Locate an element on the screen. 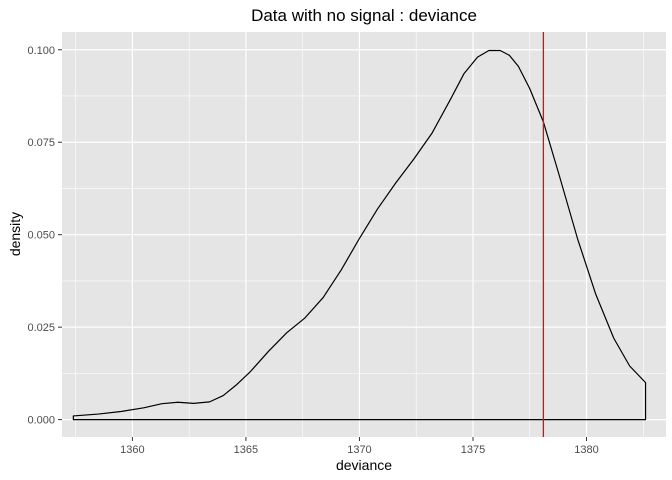 This screenshot has height=480, width=672. x-tick-label: 1370 is located at coordinates (359, 450).